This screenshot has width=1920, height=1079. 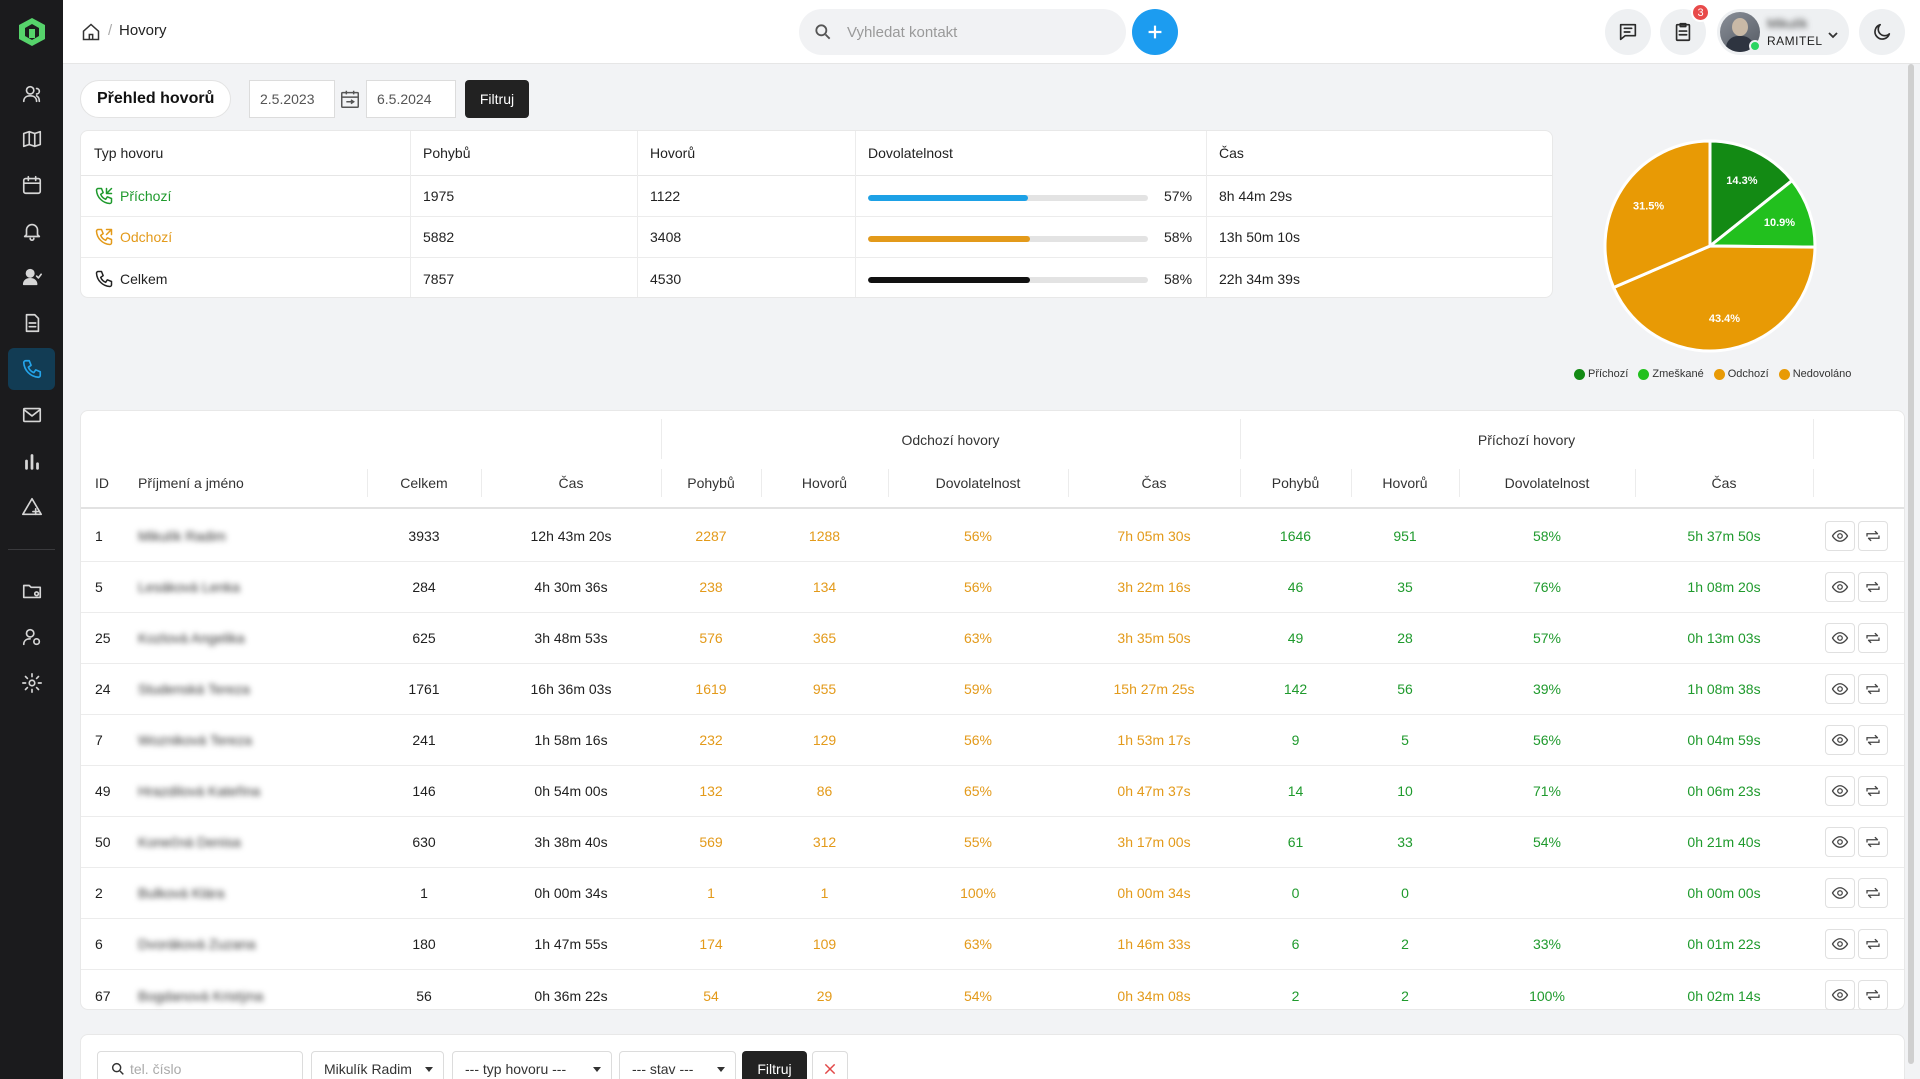 What do you see at coordinates (571, 483) in the screenshot?
I see `header-col-3: Čas` at bounding box center [571, 483].